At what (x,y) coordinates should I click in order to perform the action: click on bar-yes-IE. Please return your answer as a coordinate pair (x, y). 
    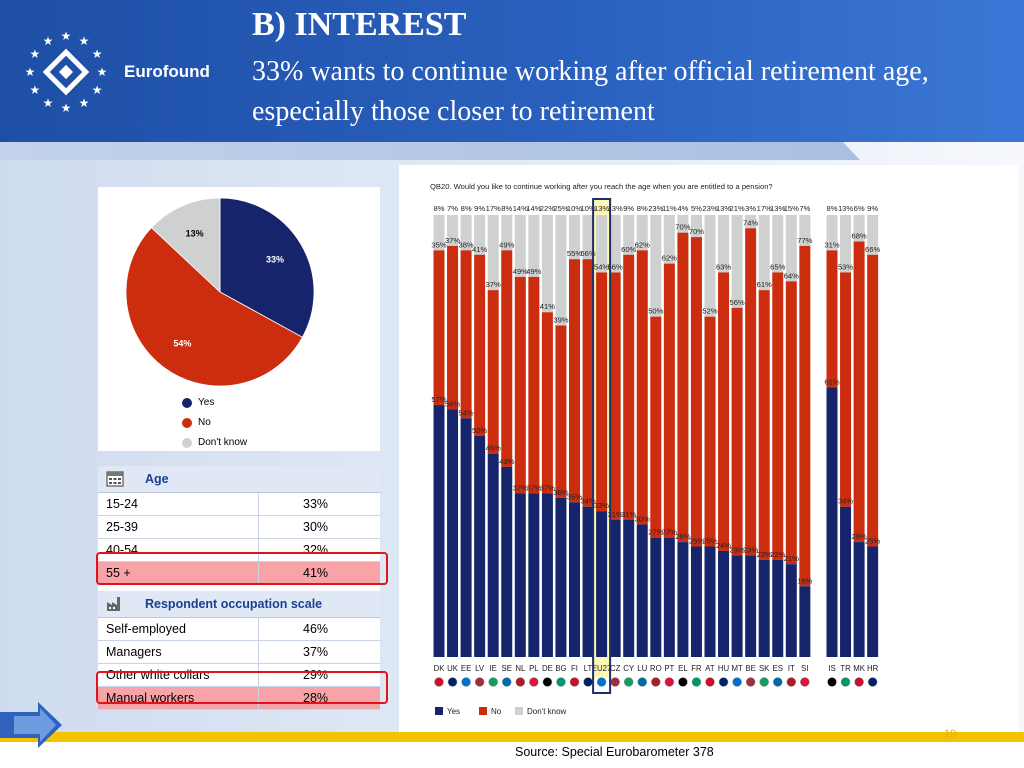
    Looking at the image, I should click on (493, 555).